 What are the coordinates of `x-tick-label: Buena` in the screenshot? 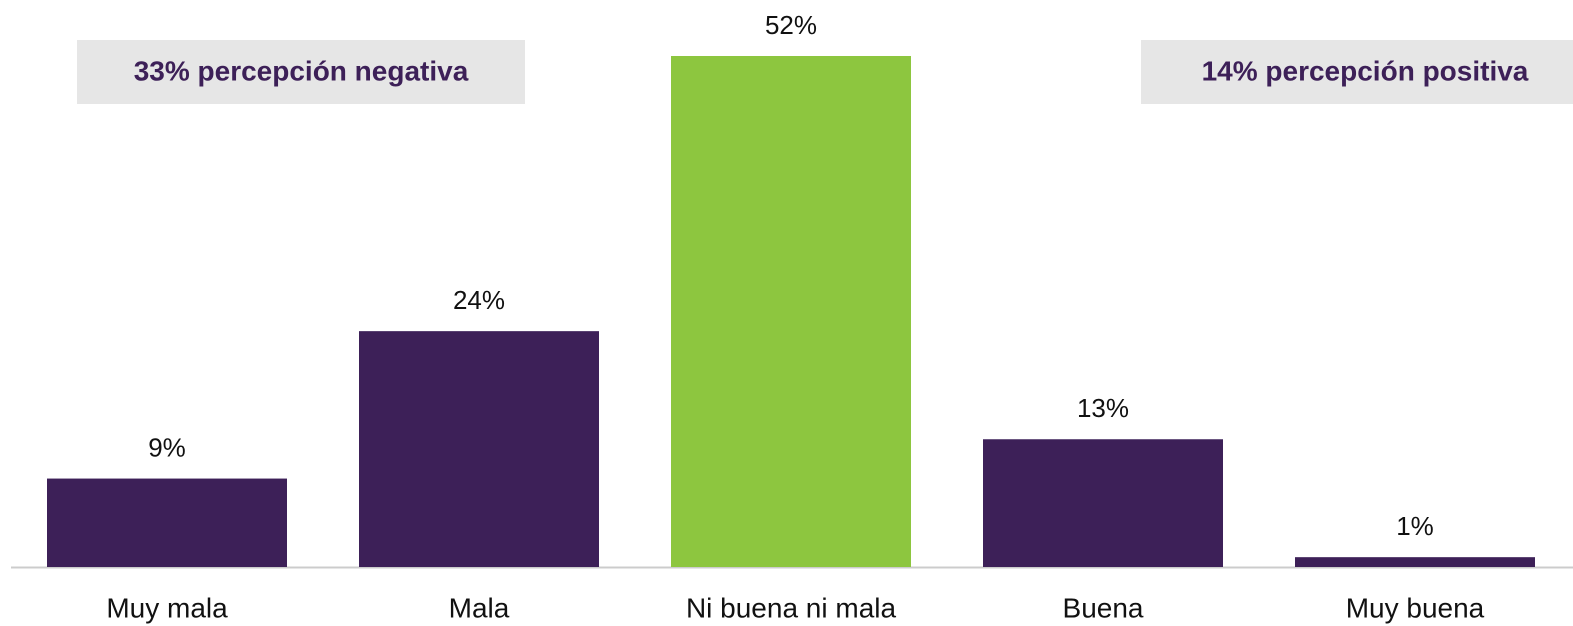 It's located at (1103, 607).